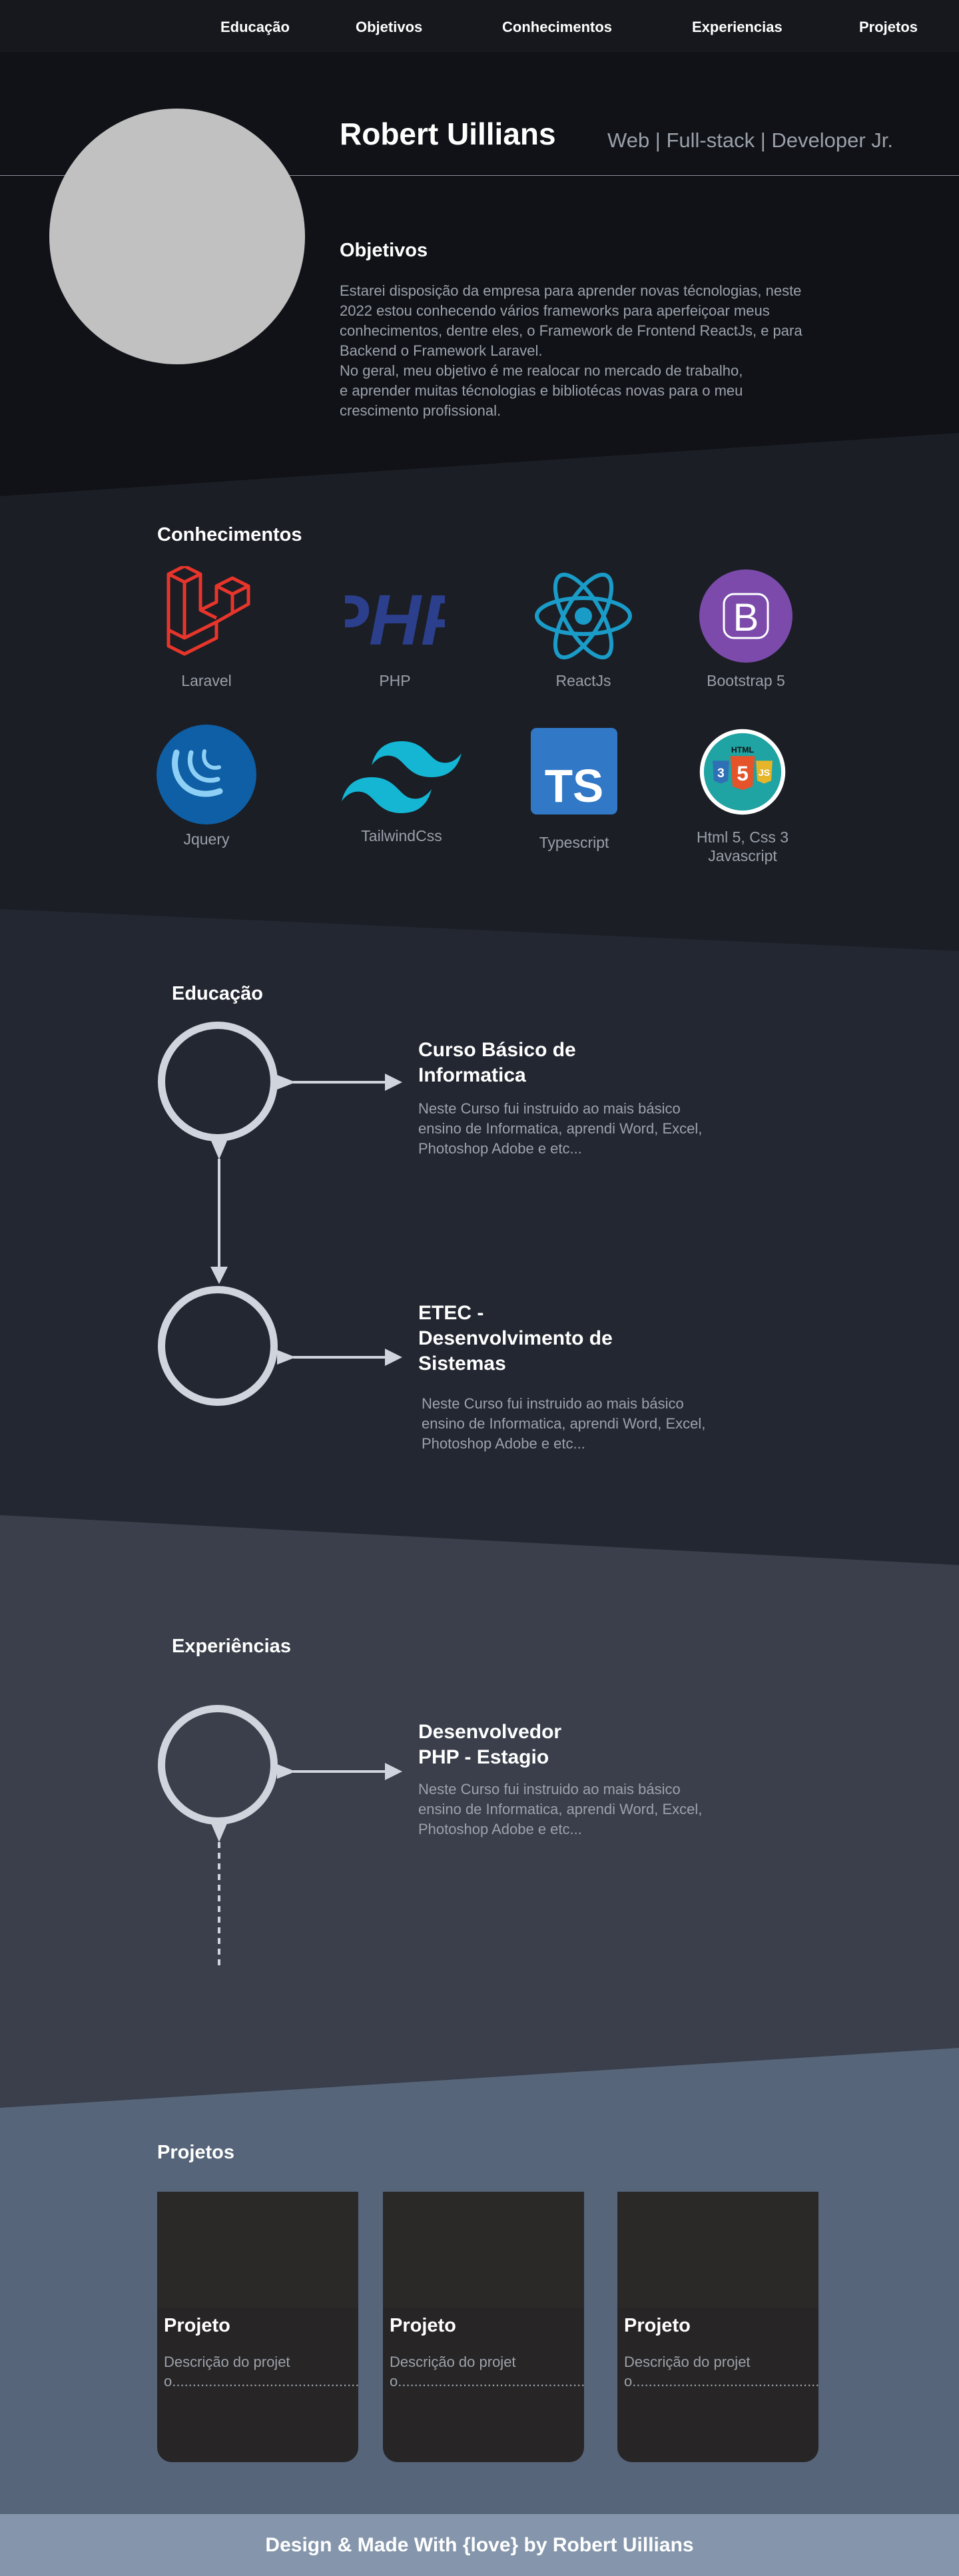 This screenshot has height=2576, width=959. I want to click on experience-title-line: Desenvolvedor, so click(490, 1732).